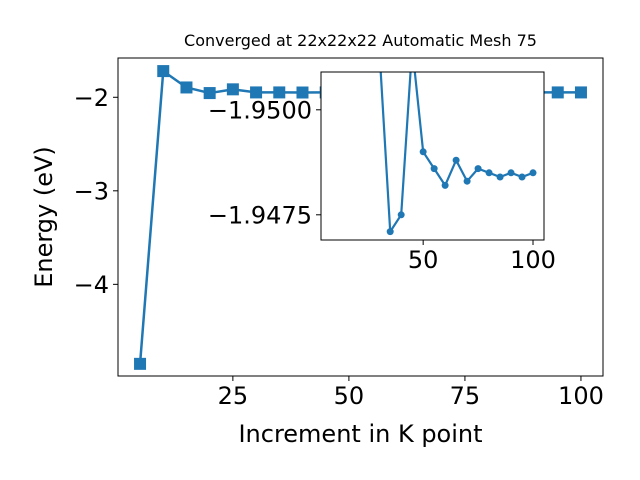 The width and height of the screenshot is (640, 480). I want to click on main-y-tick-label: −2, so click(91, 98).